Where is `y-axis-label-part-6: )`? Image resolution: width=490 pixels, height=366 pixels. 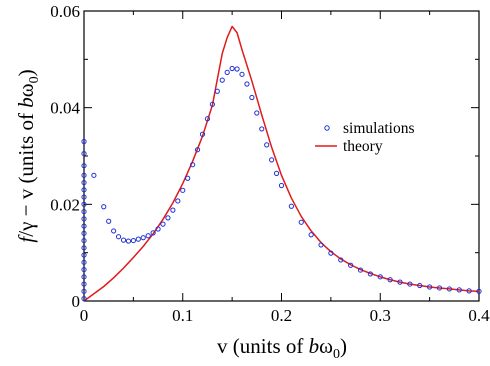 y-axis-label-part-6: ) is located at coordinates (26, 72).